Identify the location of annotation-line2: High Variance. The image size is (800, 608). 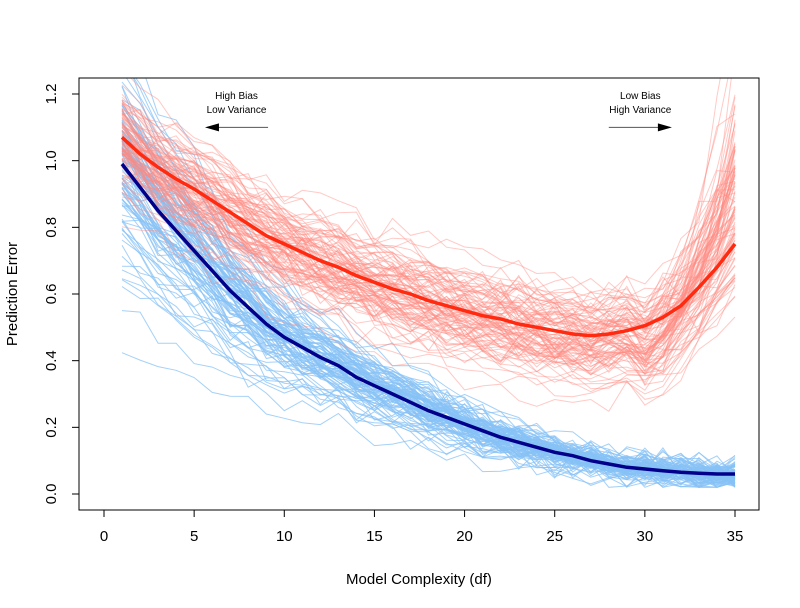
(640, 110).